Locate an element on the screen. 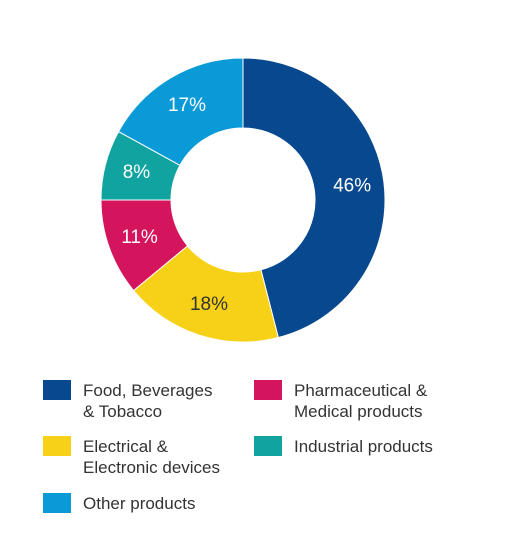 This screenshot has height=552, width=508. legend-label-industrial-line1: Industrial products is located at coordinates (363, 446).